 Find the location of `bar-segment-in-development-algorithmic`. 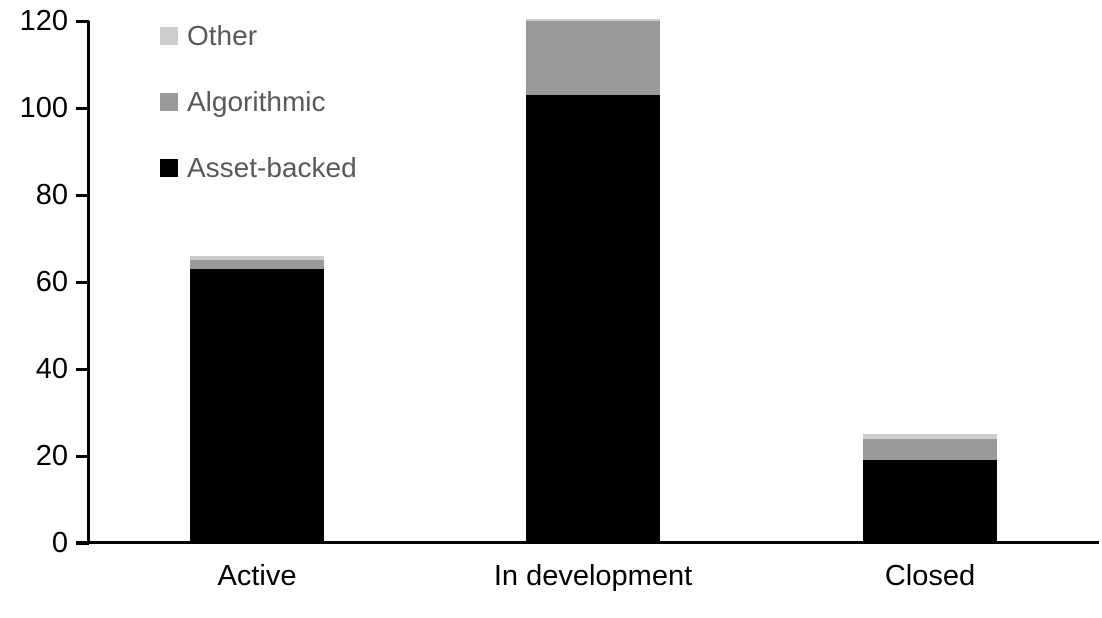

bar-segment-in-development-algorithmic is located at coordinates (593, 58).